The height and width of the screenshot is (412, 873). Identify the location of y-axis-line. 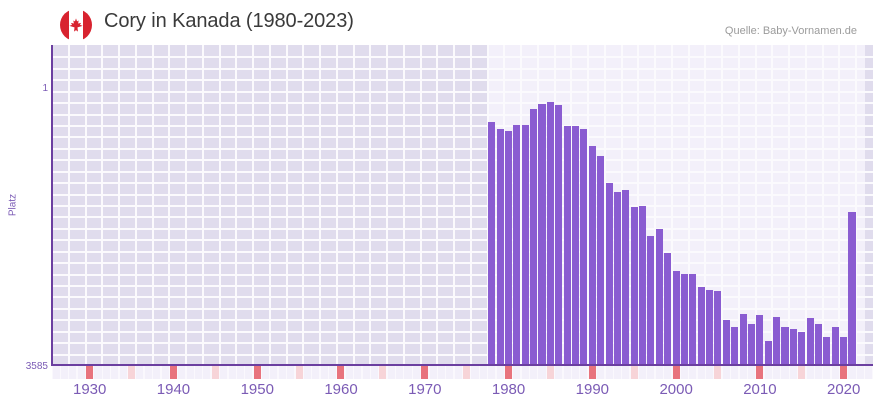
(52, 205).